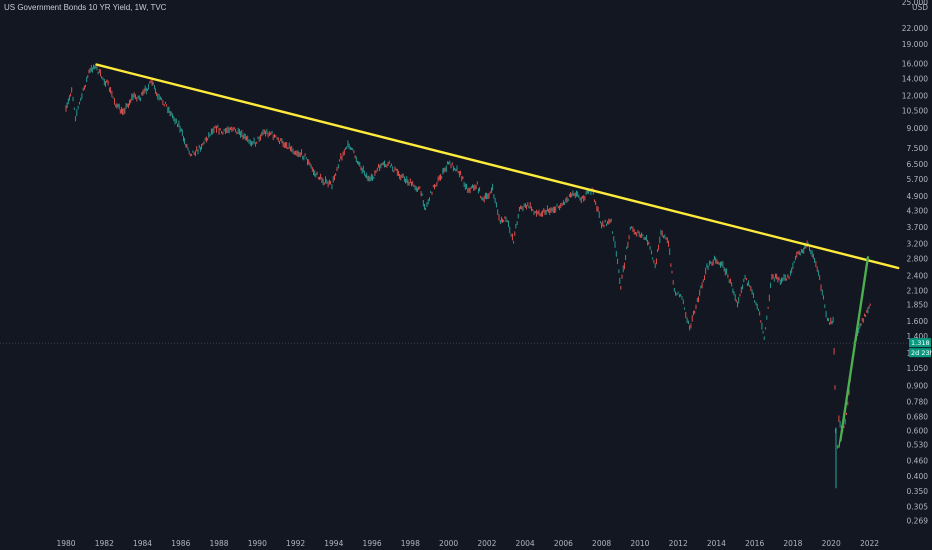 This screenshot has height=550, width=932. I want to click on y-tick-label: 0.305, so click(918, 506).